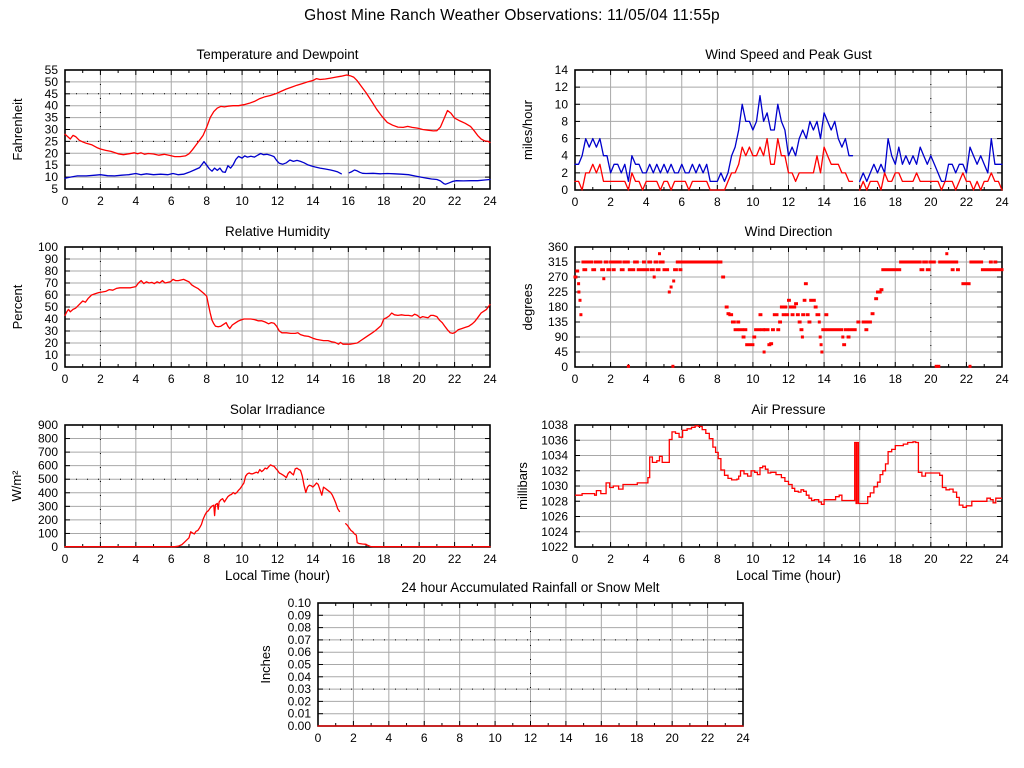  I want to click on chart-title: Solar Irradiance, so click(277, 409).